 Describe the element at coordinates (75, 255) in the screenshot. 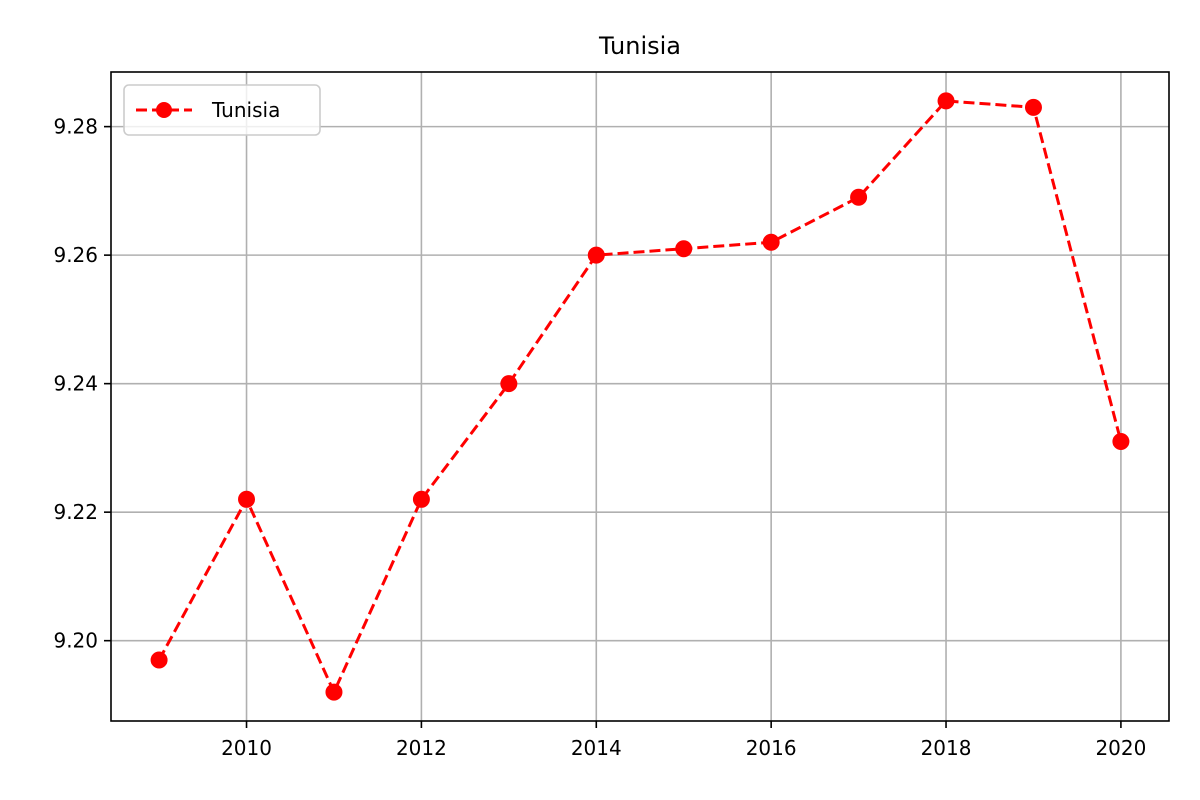

I see `y-tick-label: 9.26` at that location.